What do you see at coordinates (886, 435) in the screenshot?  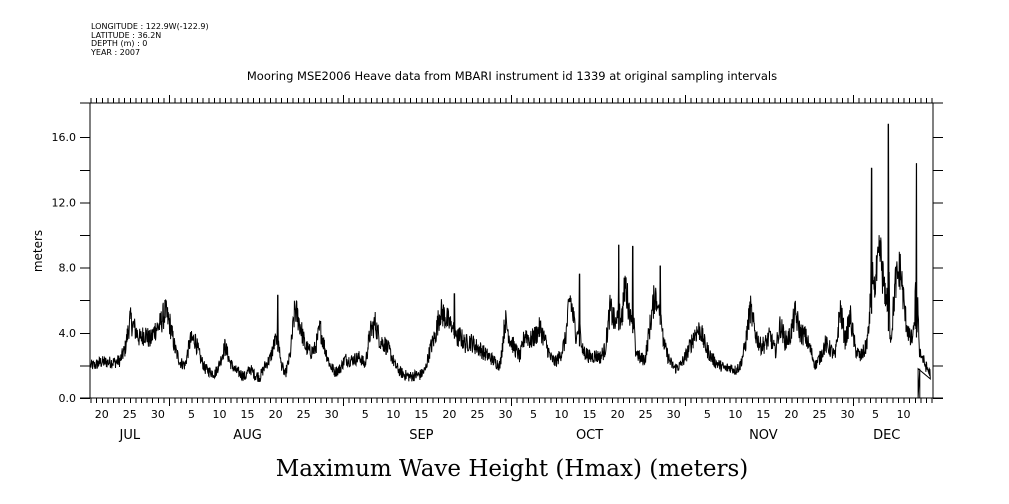 I see `month-label: DEC` at bounding box center [886, 435].